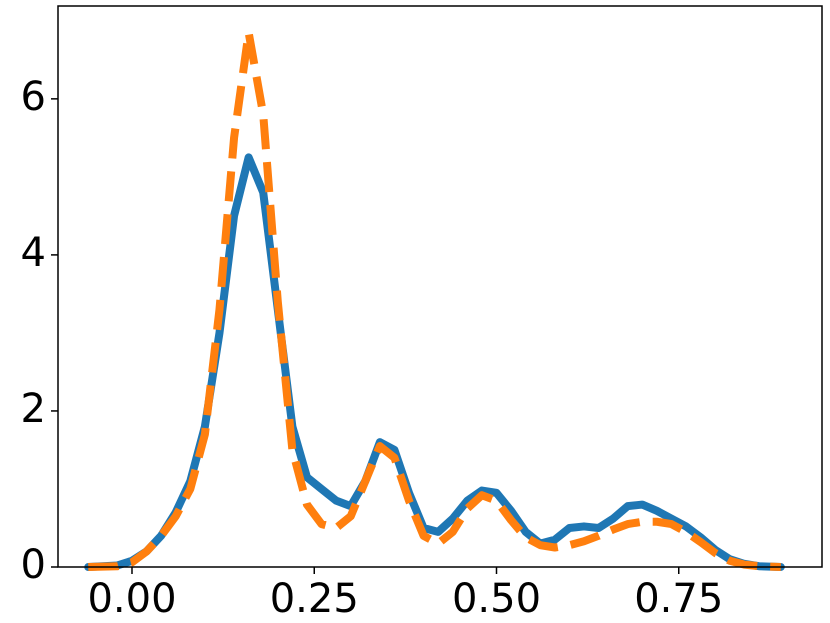  I want to click on y-tick-label: 0, so click(33, 565).